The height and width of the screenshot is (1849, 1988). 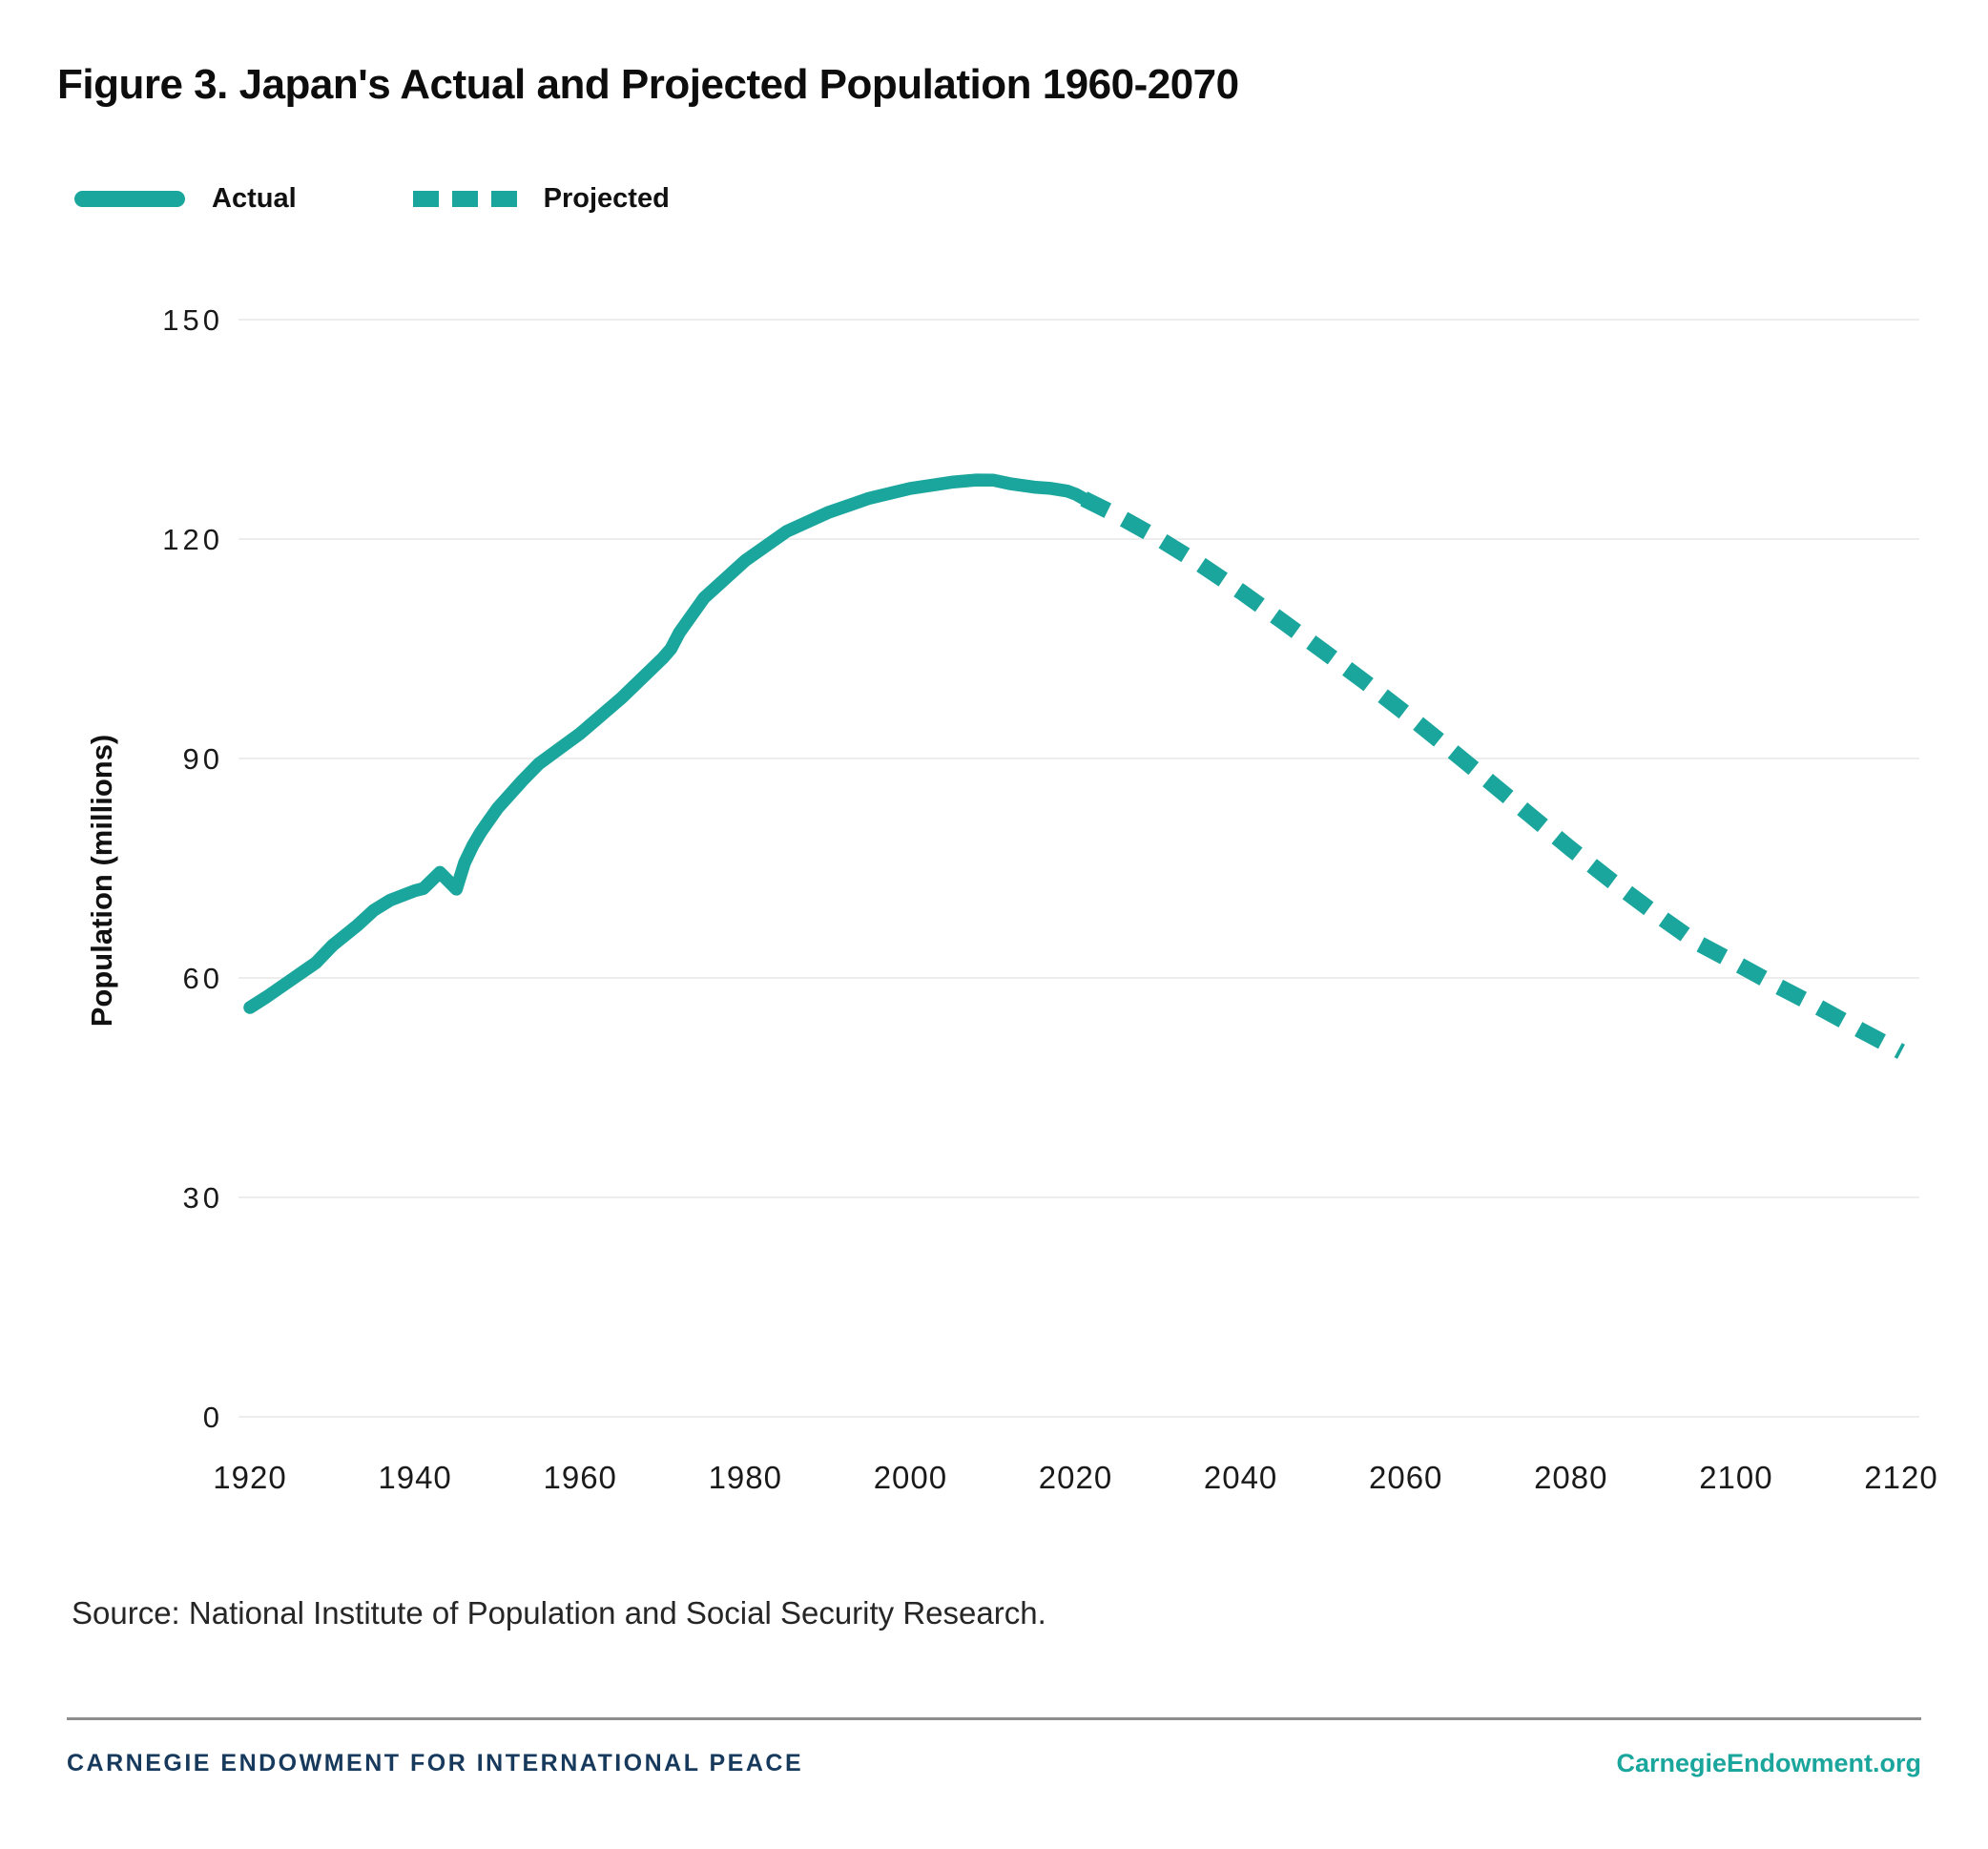 I want to click on x-tick-label-2060: 2060, so click(x=1406, y=1477).